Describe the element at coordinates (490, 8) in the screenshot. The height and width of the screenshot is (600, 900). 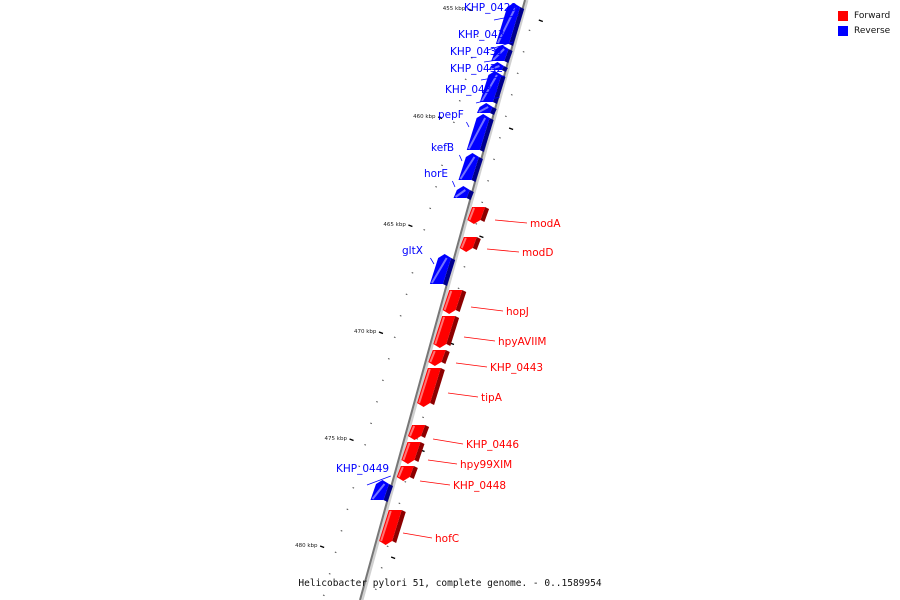
I see `gene-label: KHP_0429` at that location.